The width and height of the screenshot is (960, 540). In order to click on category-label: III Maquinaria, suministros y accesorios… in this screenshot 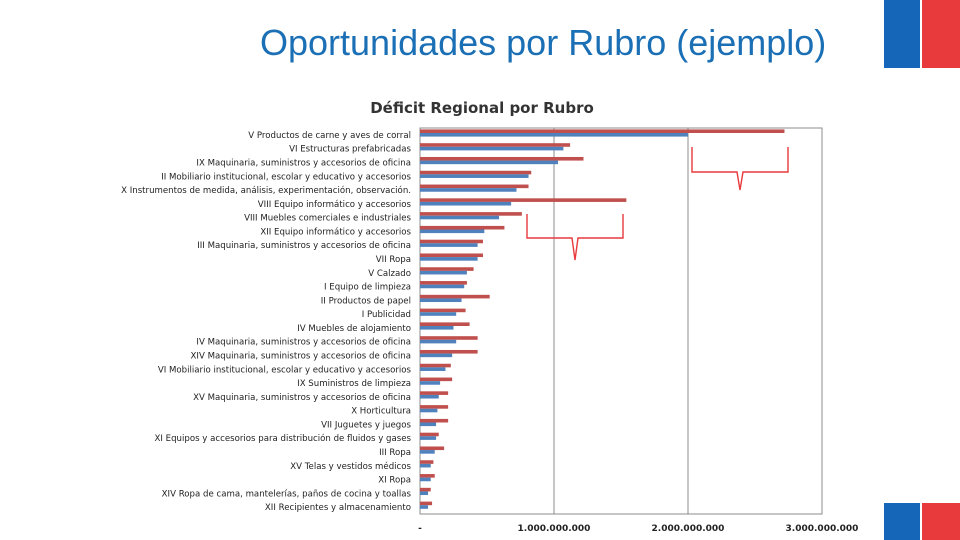, I will do `click(304, 246)`.